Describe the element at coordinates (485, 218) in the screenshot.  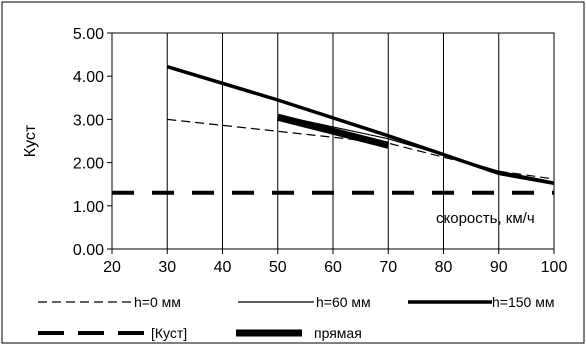
I see `x-axis-label: скорость, км/ч` at that location.